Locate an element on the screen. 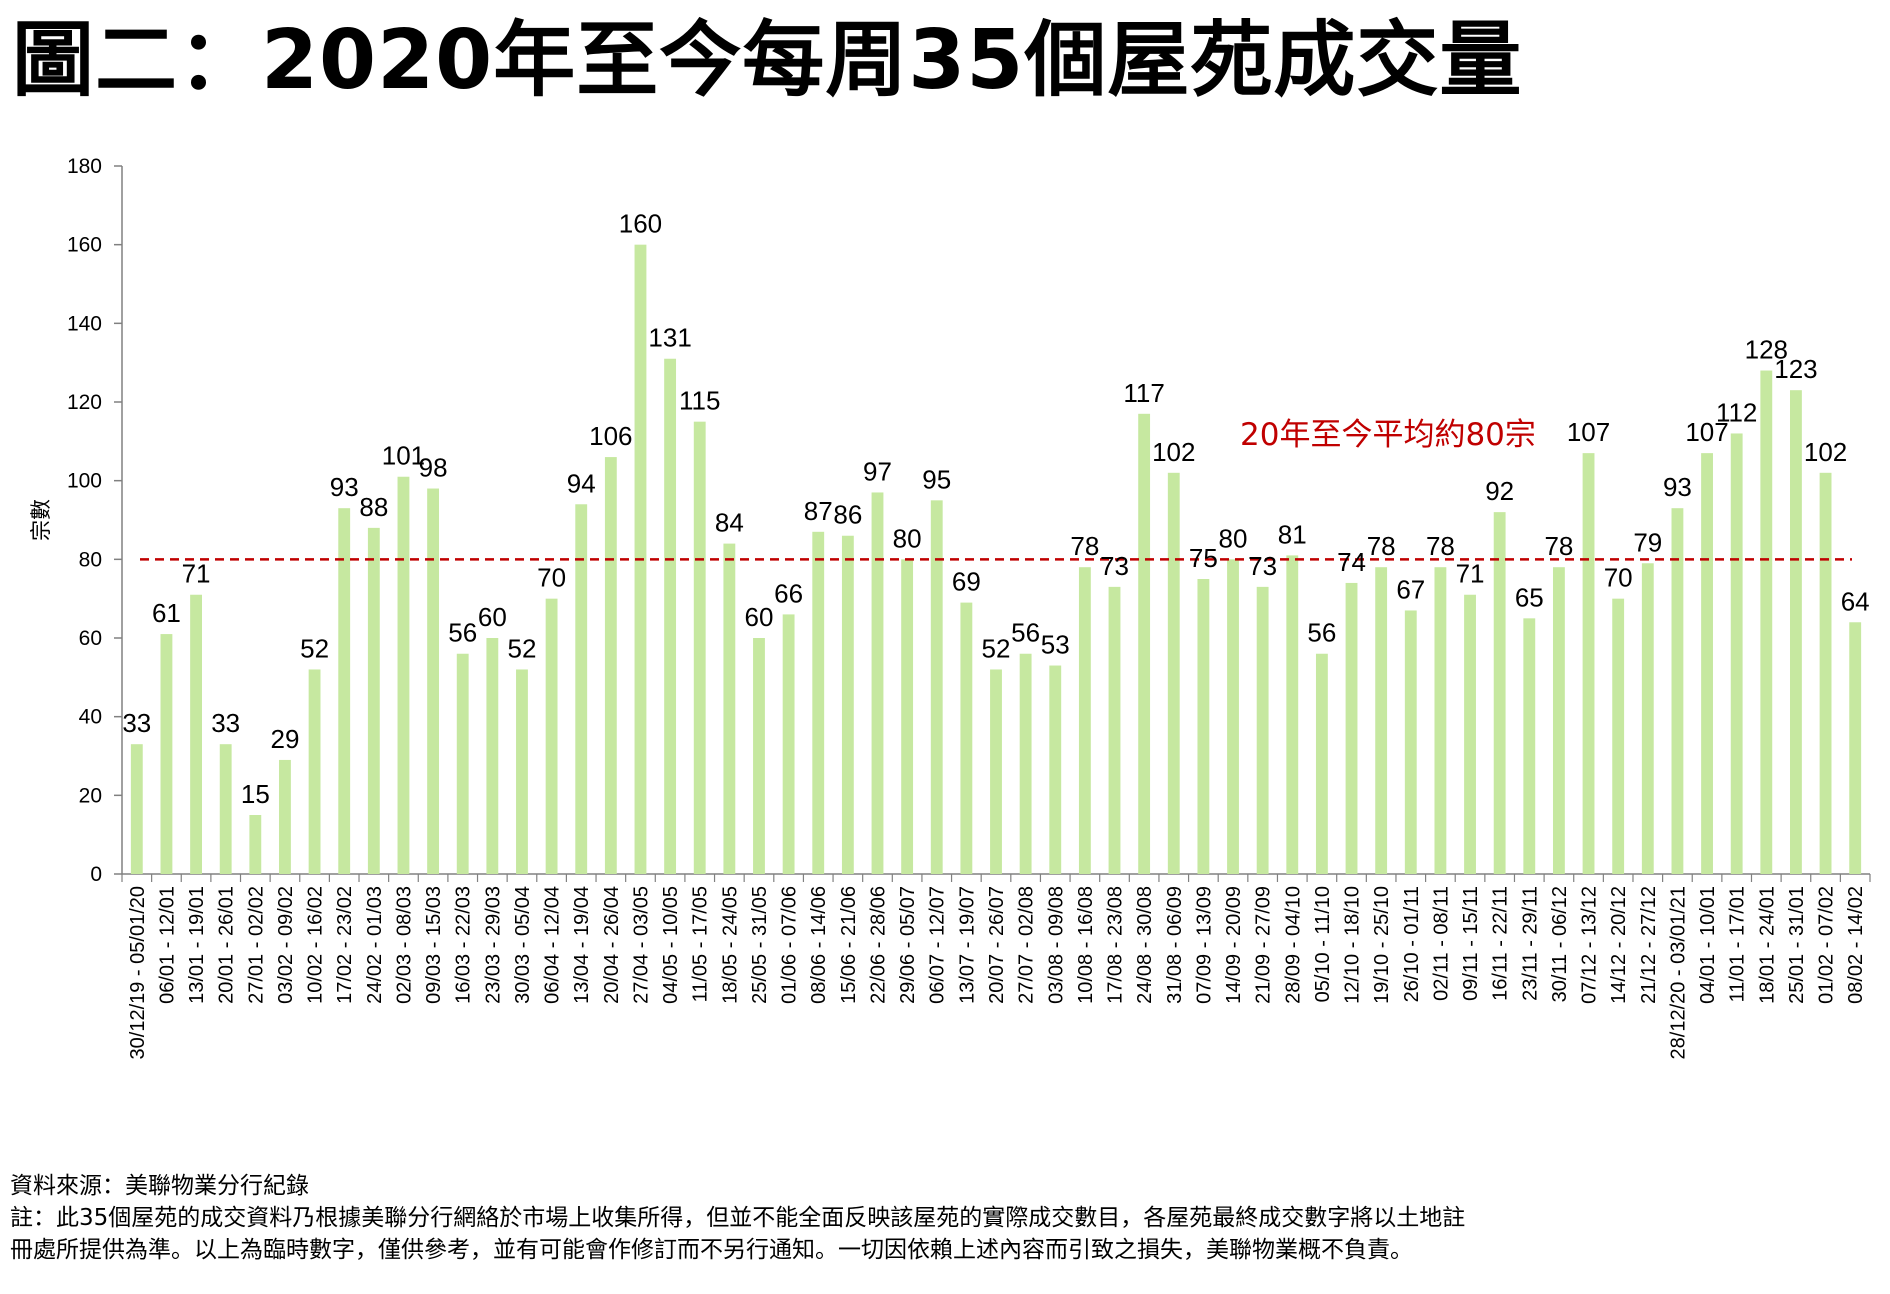 Image resolution: width=1890 pixels, height=1294 pixels. data-label: 70 is located at coordinates (551, 578).